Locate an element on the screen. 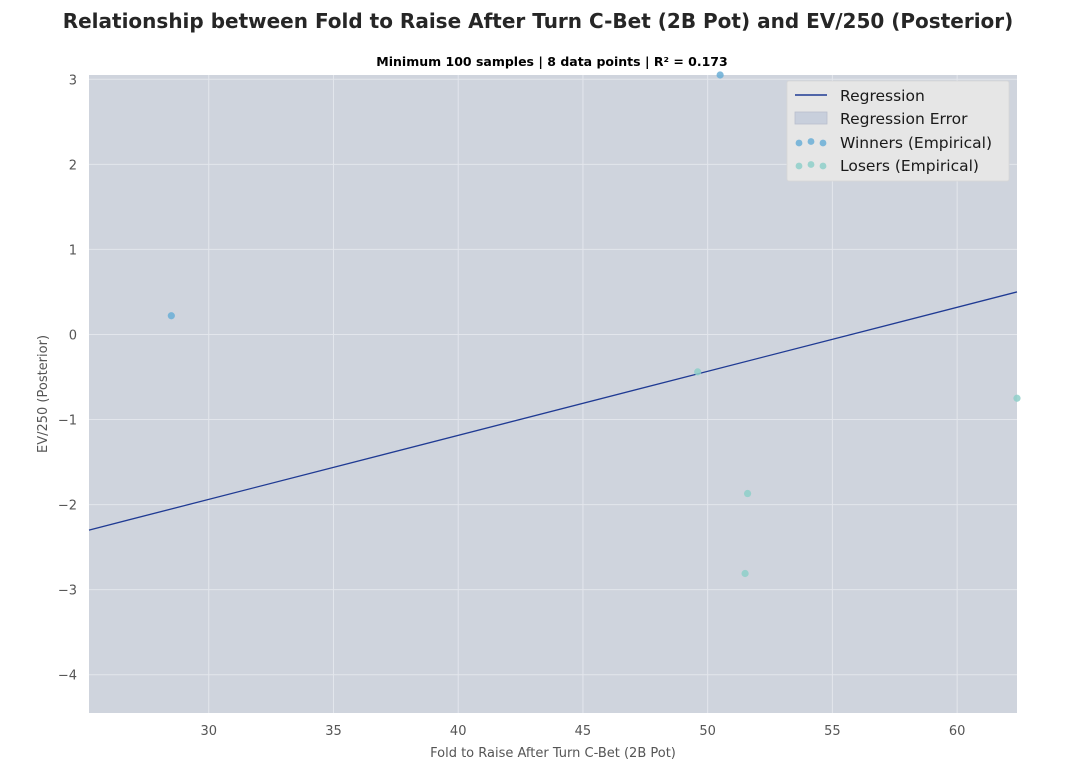  y-tick-label: 2 is located at coordinates (73, 165).